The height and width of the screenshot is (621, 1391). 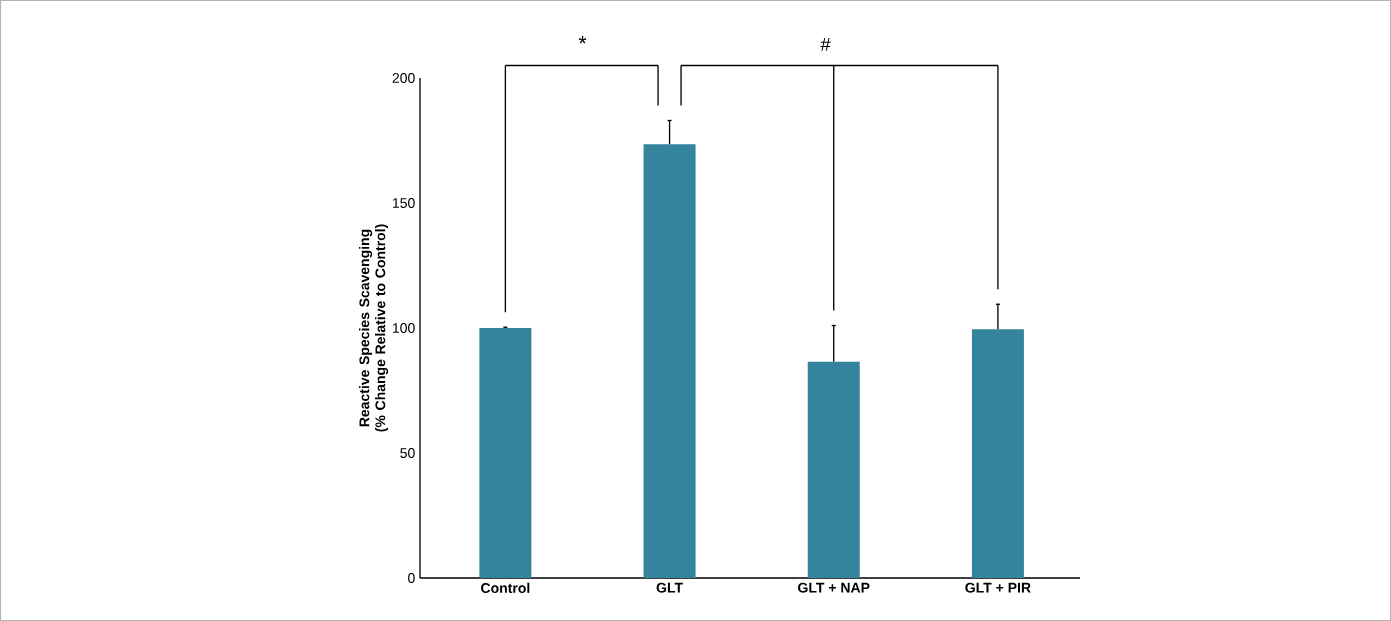 I want to click on y-tick-label: 200, so click(x=403, y=78).